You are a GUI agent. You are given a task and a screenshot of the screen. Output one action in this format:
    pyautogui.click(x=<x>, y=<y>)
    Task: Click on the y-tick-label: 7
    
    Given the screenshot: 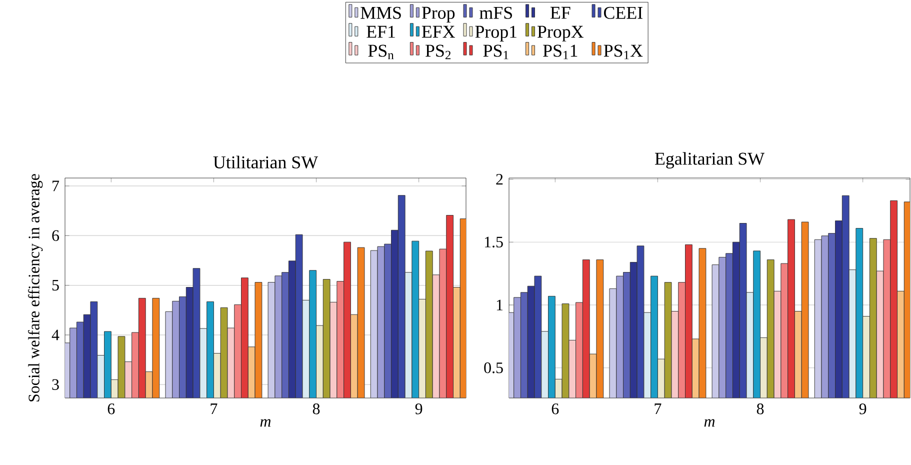 What is the action you would take?
    pyautogui.click(x=56, y=186)
    